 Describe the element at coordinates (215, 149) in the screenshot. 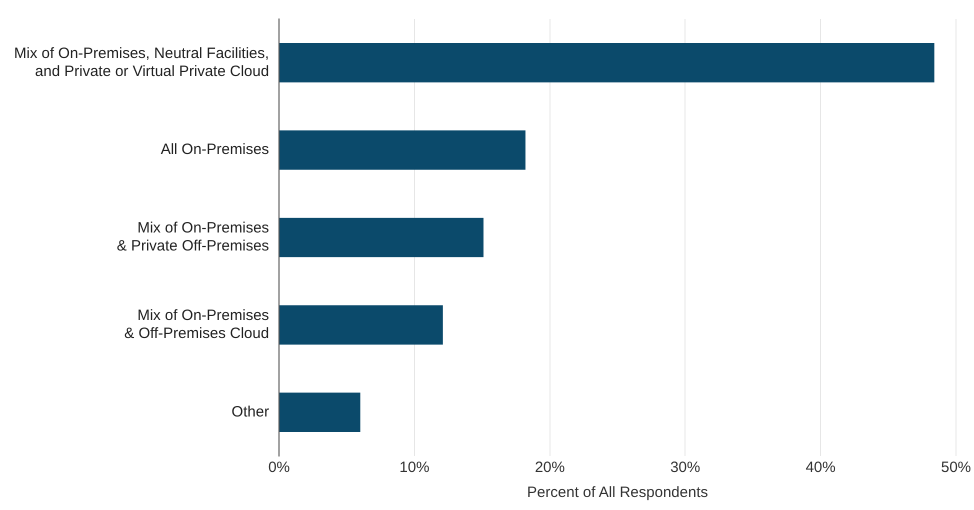

I see `y-tick-label: All On-Premises` at that location.